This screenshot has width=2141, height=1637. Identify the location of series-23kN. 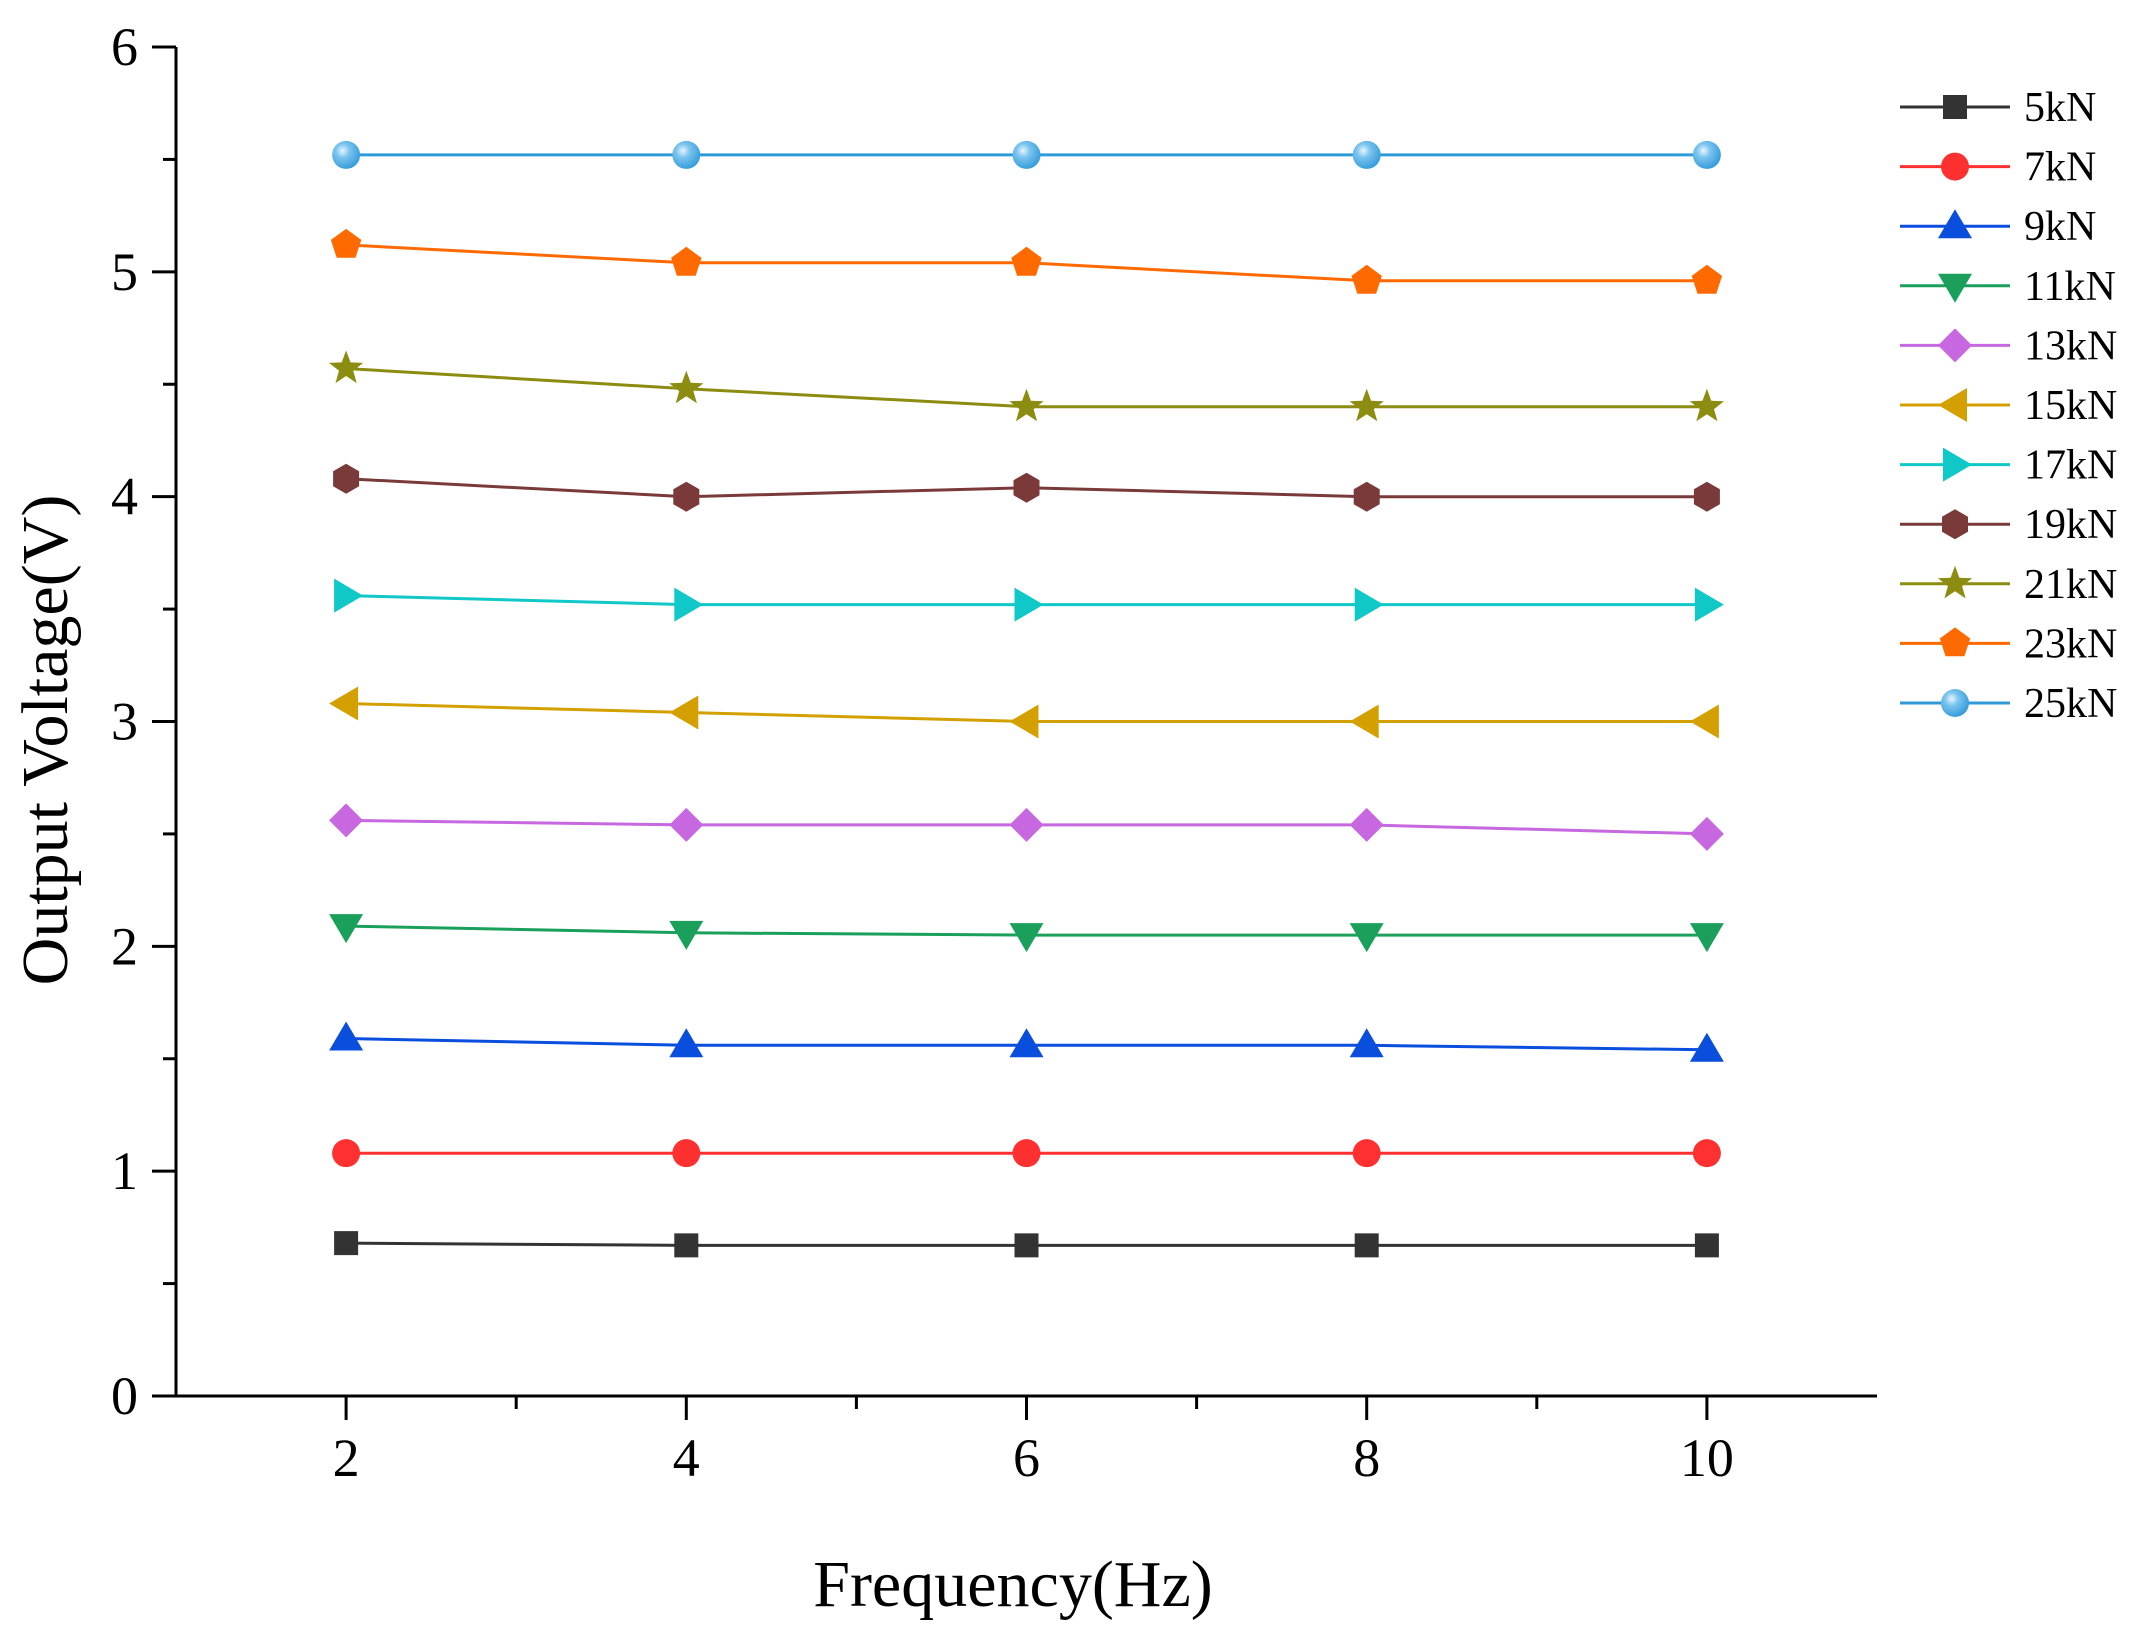
(1026, 261).